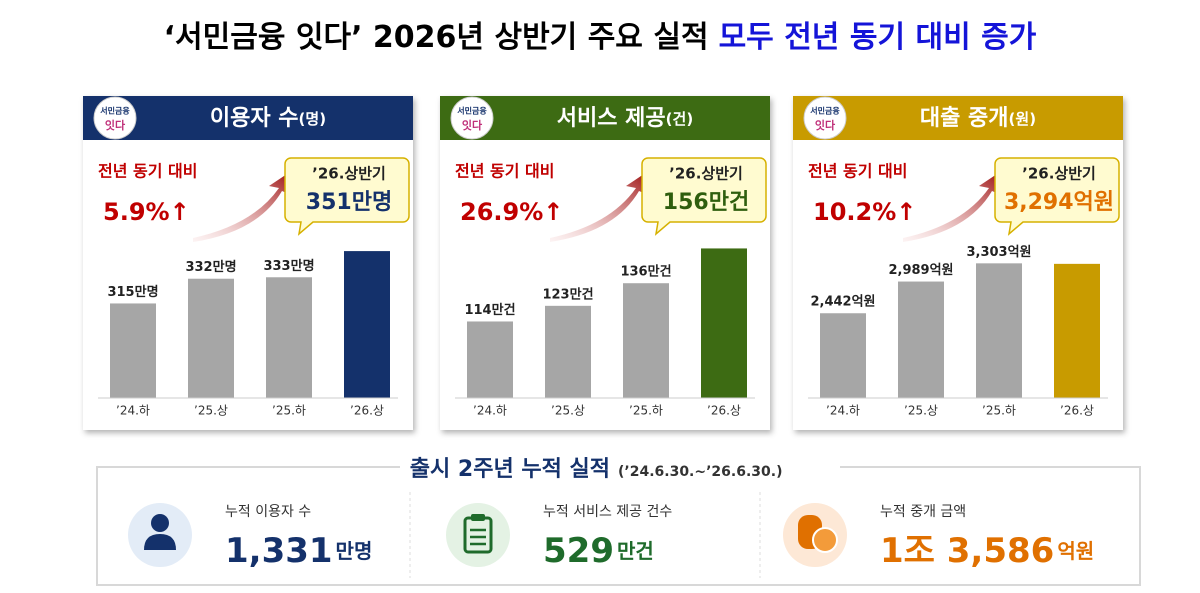 The image size is (1200, 593). I want to click on value-label: 114만건, so click(489, 310).